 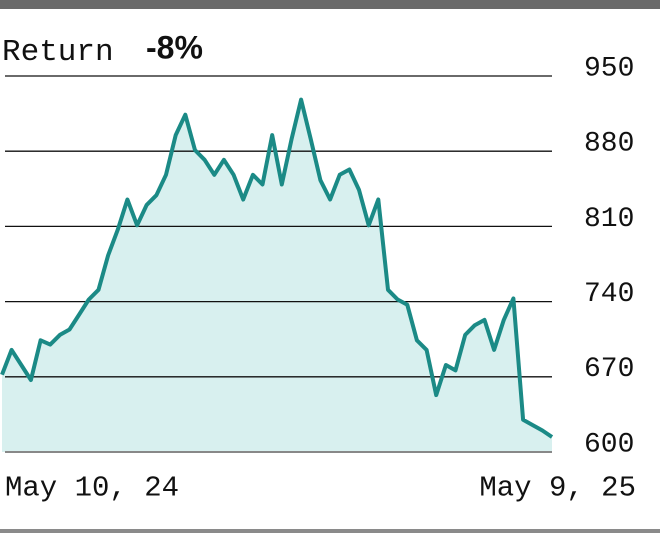 I want to click on y-tick-label: 670, so click(x=609, y=369).